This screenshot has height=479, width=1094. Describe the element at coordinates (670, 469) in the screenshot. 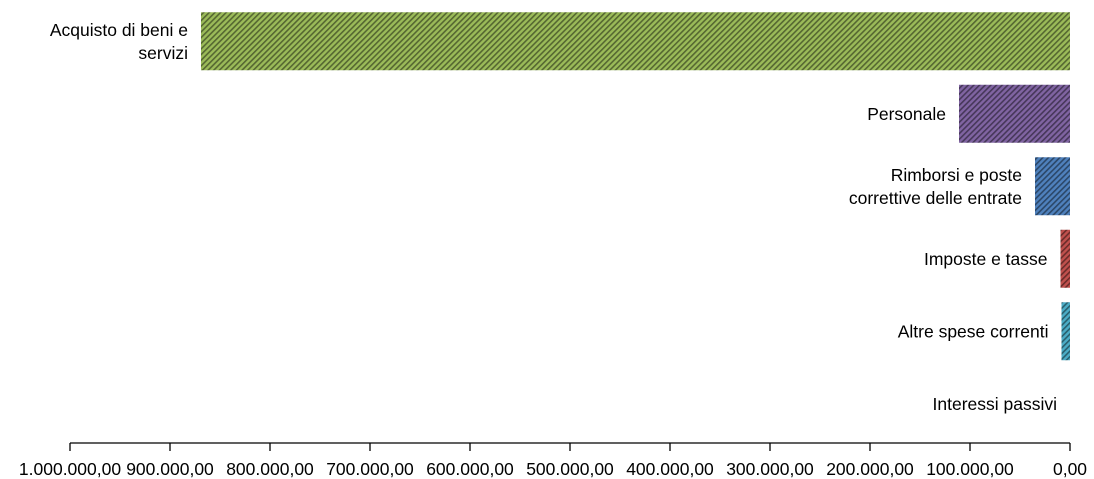

I see `x-tick-label: 400.000,00` at that location.